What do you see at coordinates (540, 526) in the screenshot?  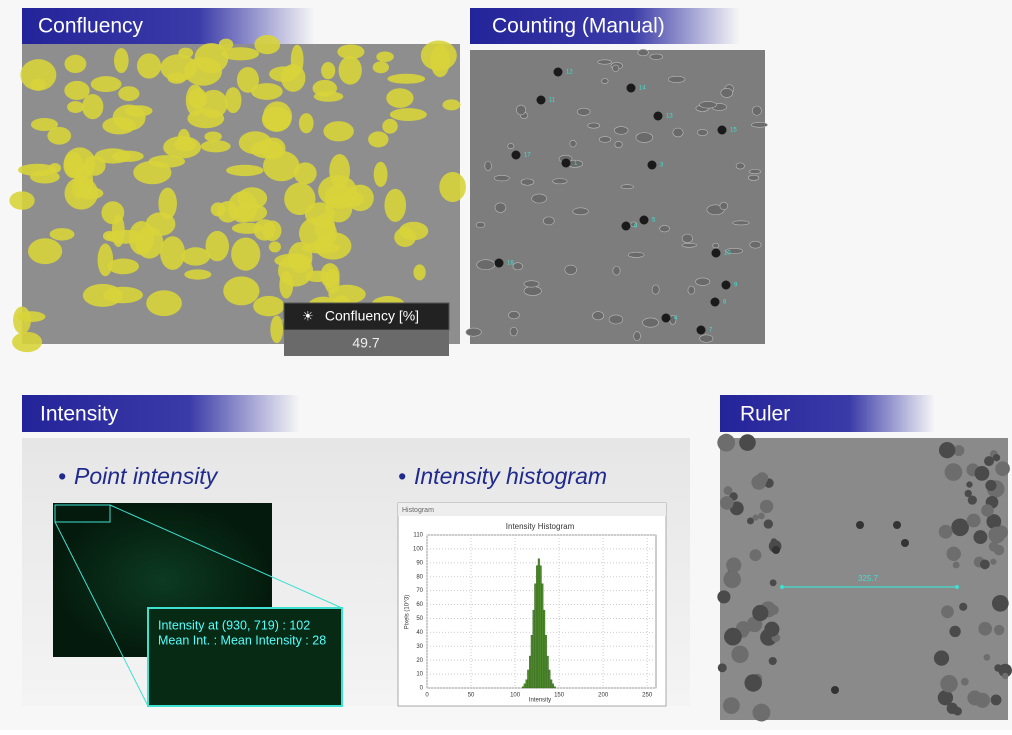 I see `chart-title: Intensity Histogram` at bounding box center [540, 526].